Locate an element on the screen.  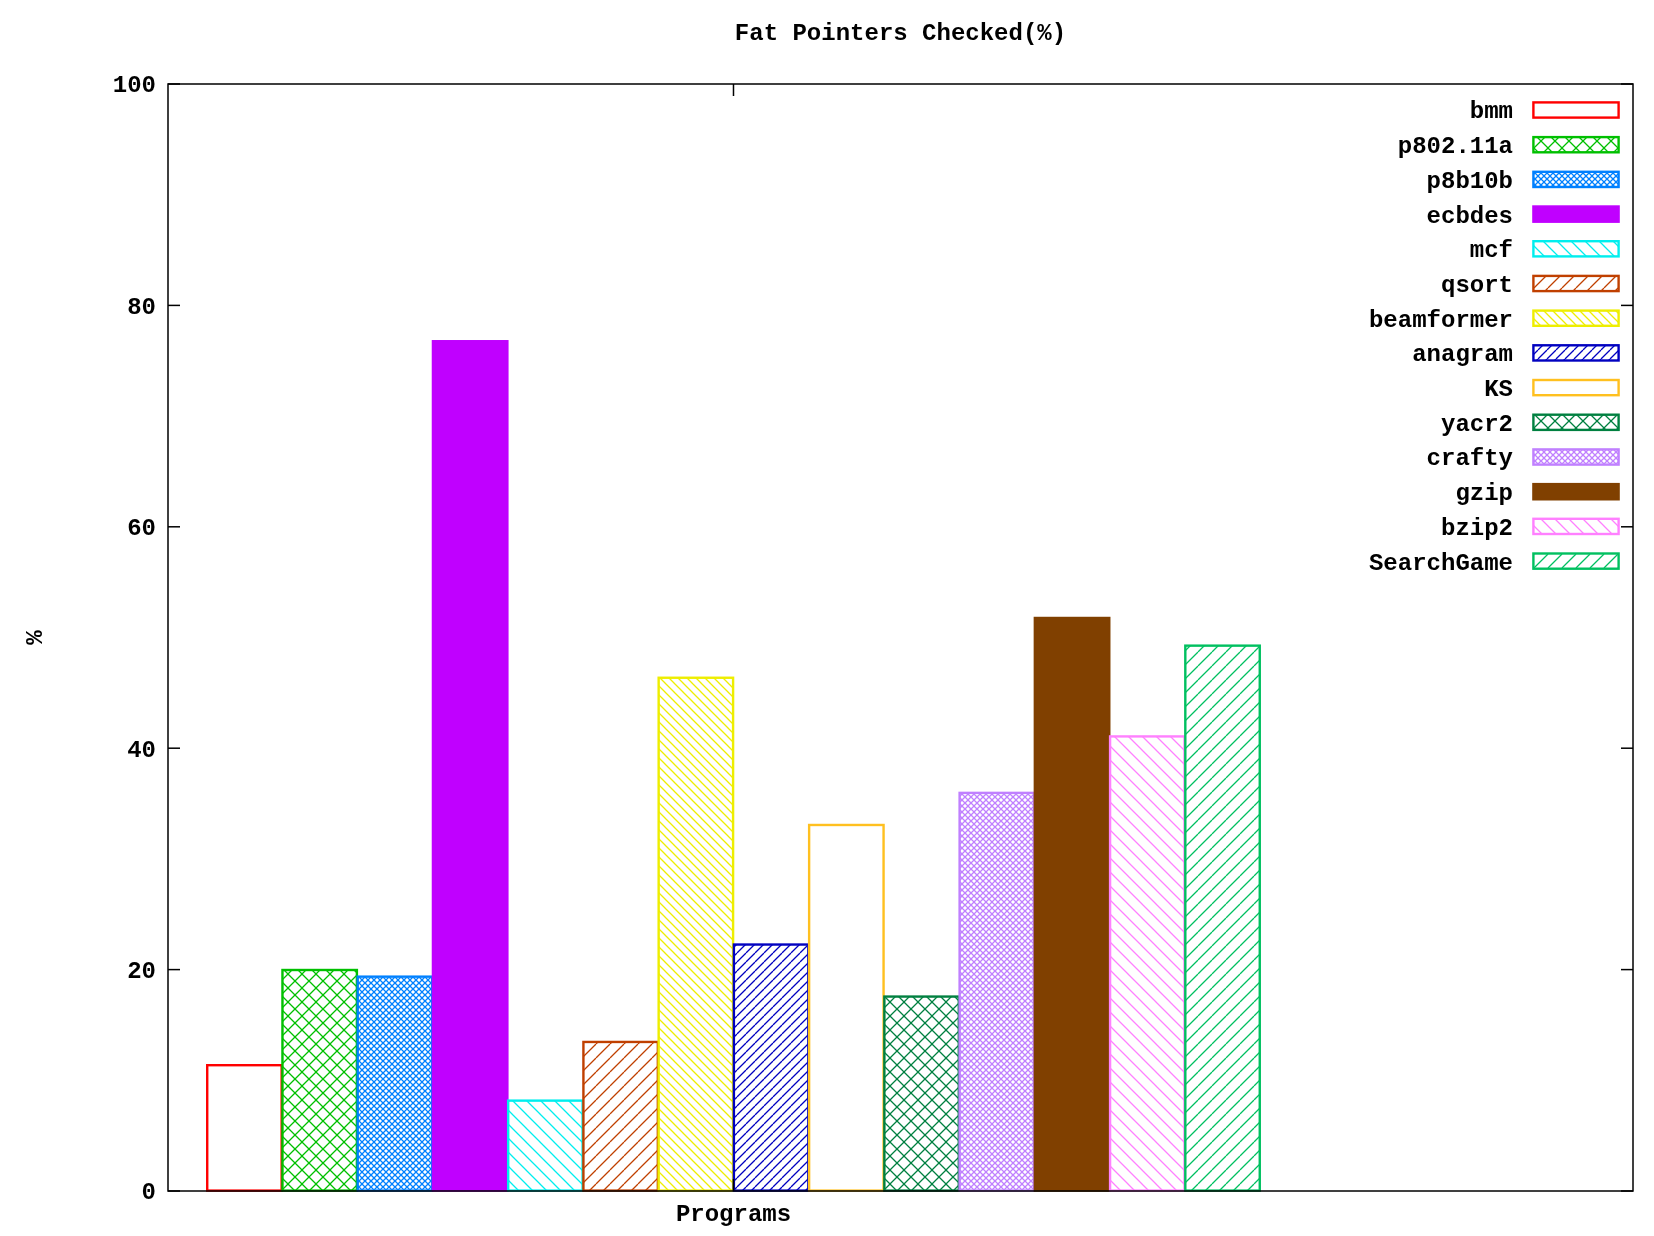
x-axis-title: Programs is located at coordinates (733, 1214).